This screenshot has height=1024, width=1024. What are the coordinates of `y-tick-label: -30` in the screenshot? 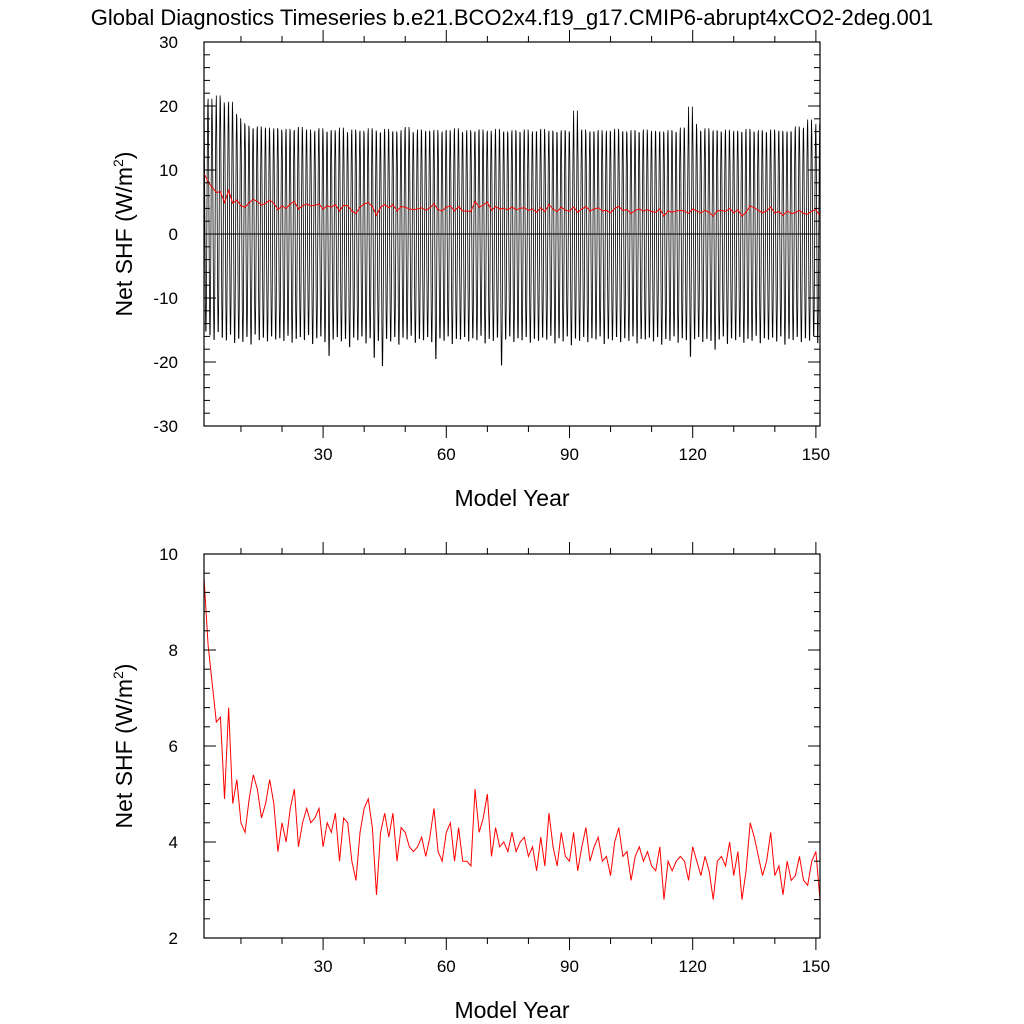 It's located at (165, 426).